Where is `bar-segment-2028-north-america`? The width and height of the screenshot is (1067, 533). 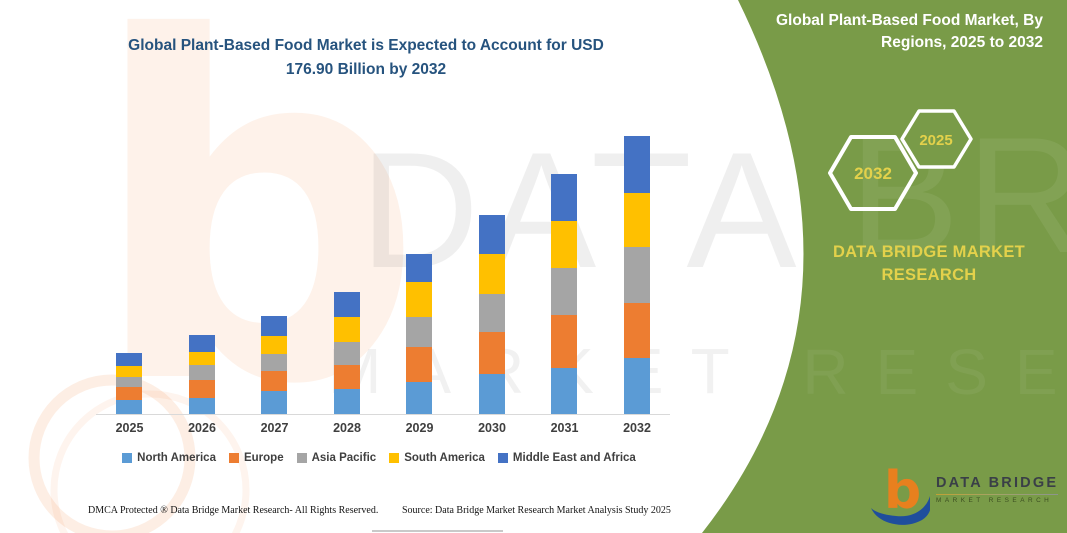 bar-segment-2028-north-america is located at coordinates (346, 401).